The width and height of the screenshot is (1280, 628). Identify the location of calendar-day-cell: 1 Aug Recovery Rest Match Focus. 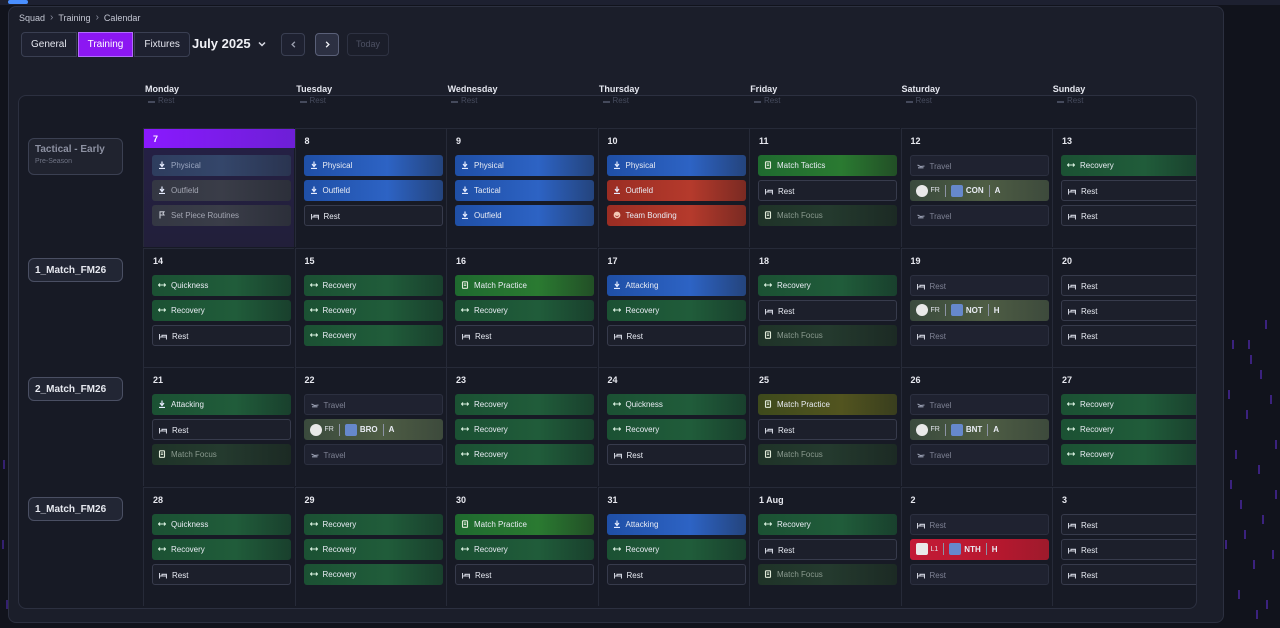
(824, 546).